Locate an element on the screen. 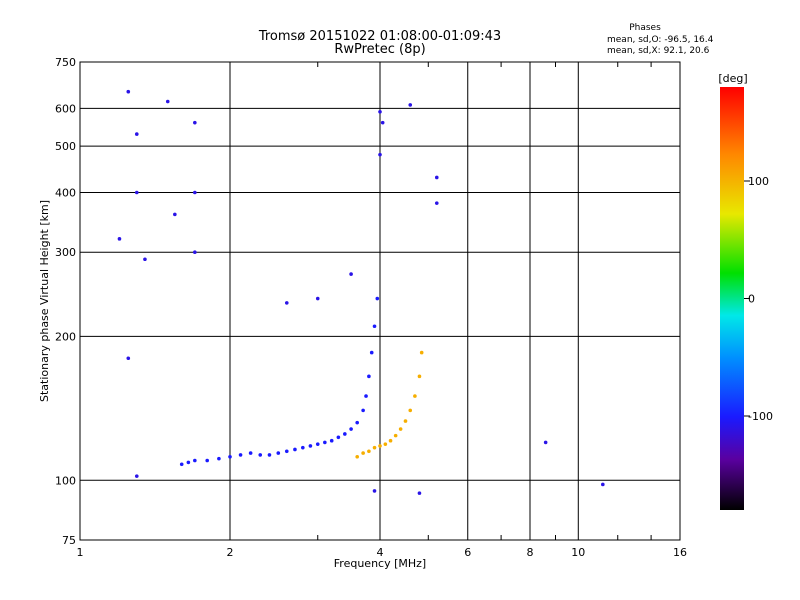 Image resolution: width=800 pixels, height=600 pixels. y-tick-label: 750 is located at coordinates (65, 62).